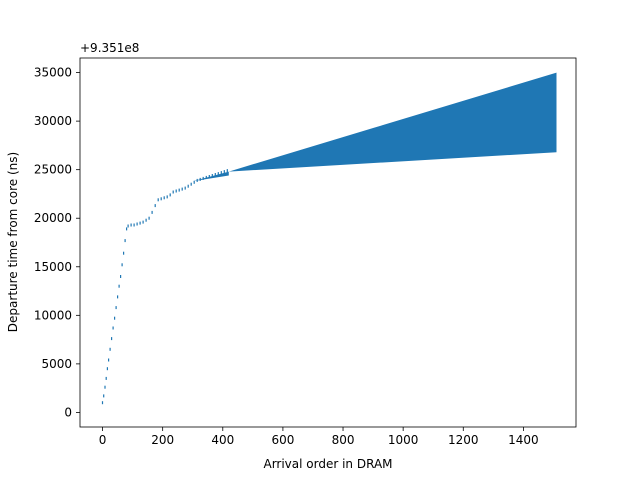  Describe the element at coordinates (282, 440) in the screenshot. I see `x-tick-label: 600` at that location.